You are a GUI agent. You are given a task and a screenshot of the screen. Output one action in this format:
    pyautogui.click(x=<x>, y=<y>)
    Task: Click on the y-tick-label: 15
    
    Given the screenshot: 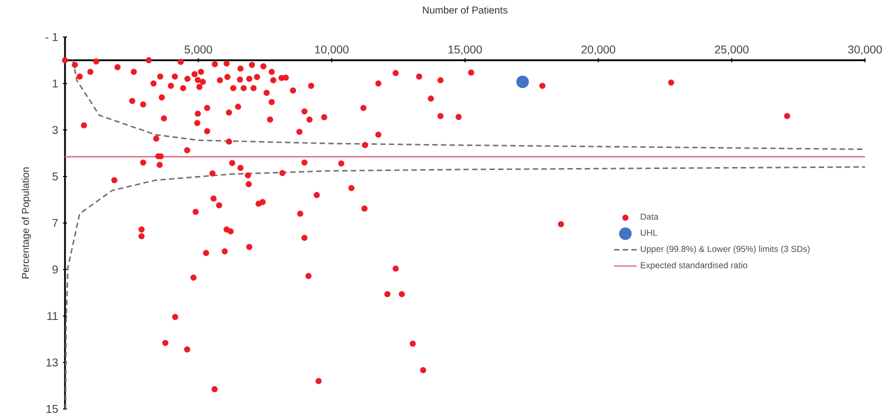 What is the action you would take?
    pyautogui.click(x=52, y=409)
    